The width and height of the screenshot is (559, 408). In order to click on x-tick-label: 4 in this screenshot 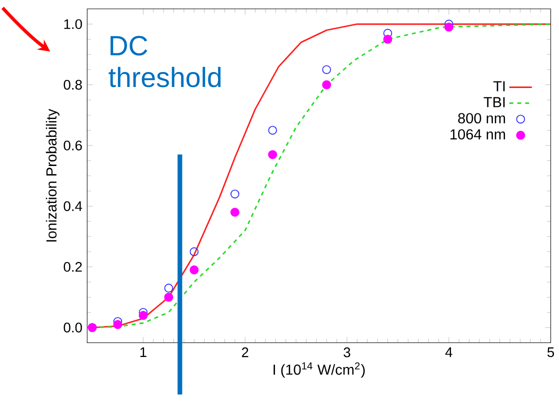, I will do `click(448, 352)`.